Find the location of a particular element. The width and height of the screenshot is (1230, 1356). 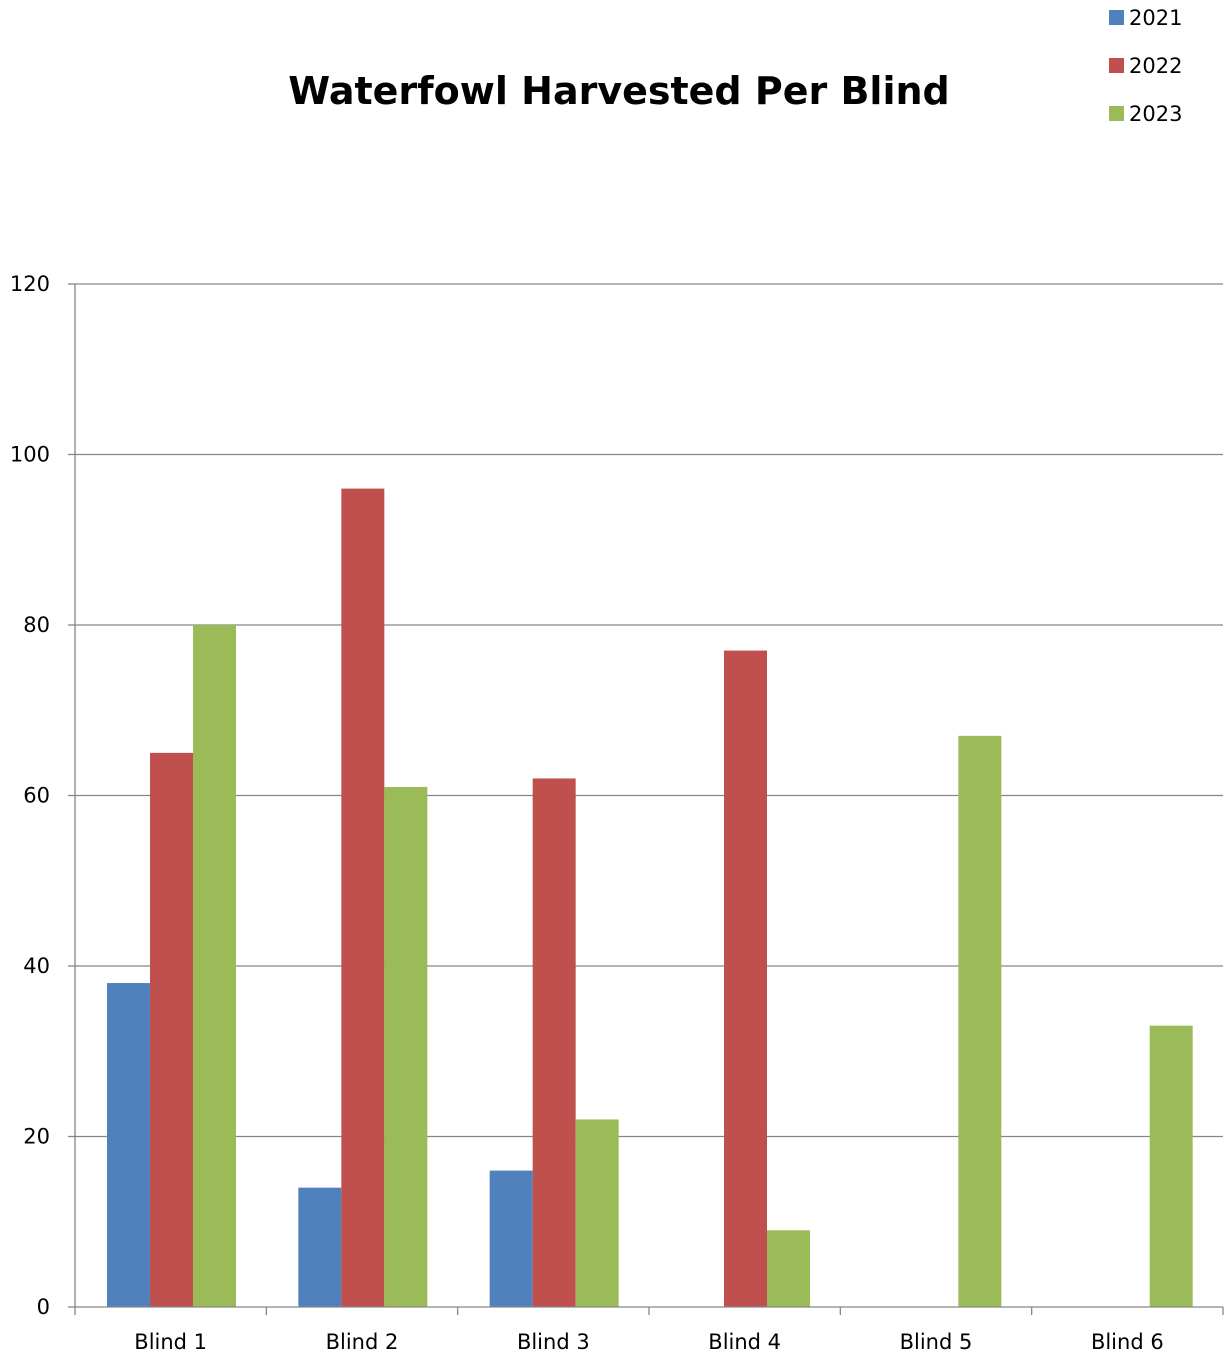

x-tick-label: Blind 2 is located at coordinates (362, 1342).